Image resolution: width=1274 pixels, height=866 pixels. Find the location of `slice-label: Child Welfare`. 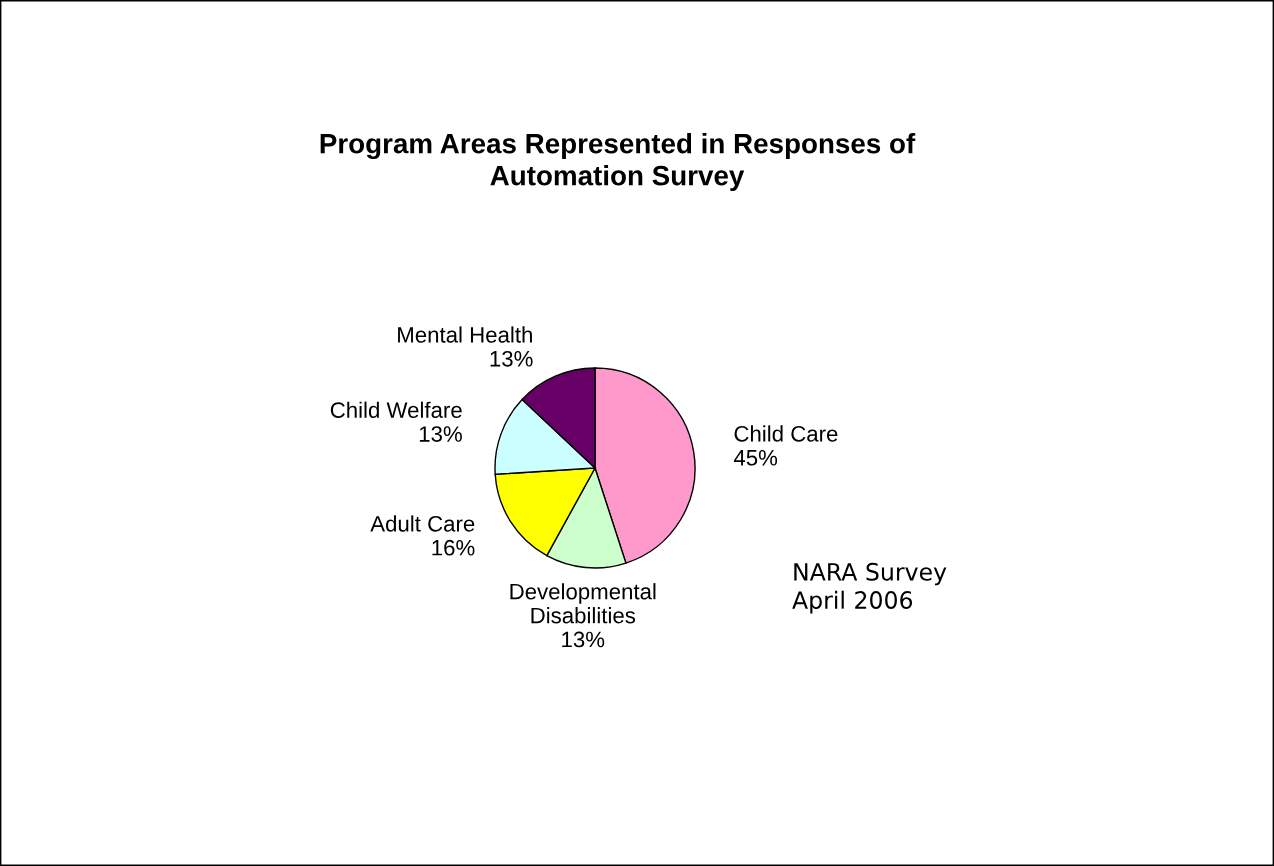

slice-label: Child Welfare is located at coordinates (396, 409).